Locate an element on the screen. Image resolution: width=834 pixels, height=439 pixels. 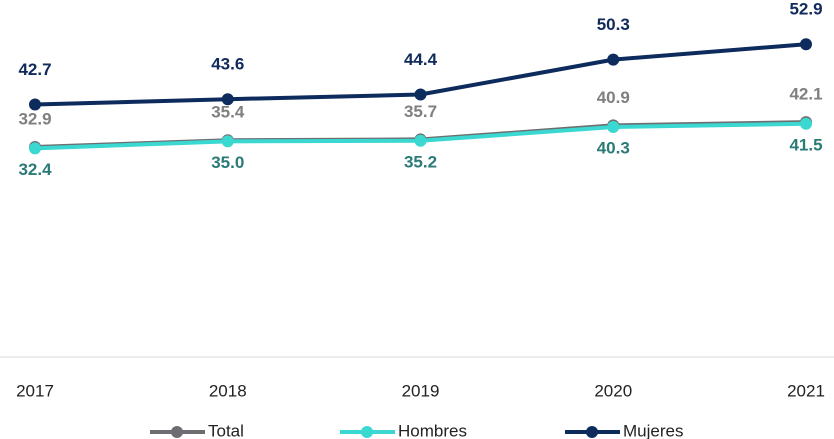
data-label: 42.7 is located at coordinates (34, 69).